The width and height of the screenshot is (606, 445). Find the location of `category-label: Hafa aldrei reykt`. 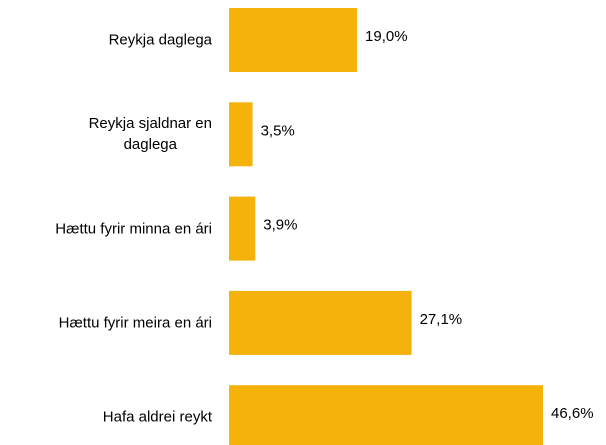

category-label: Hafa aldrei reykt is located at coordinates (157, 417).